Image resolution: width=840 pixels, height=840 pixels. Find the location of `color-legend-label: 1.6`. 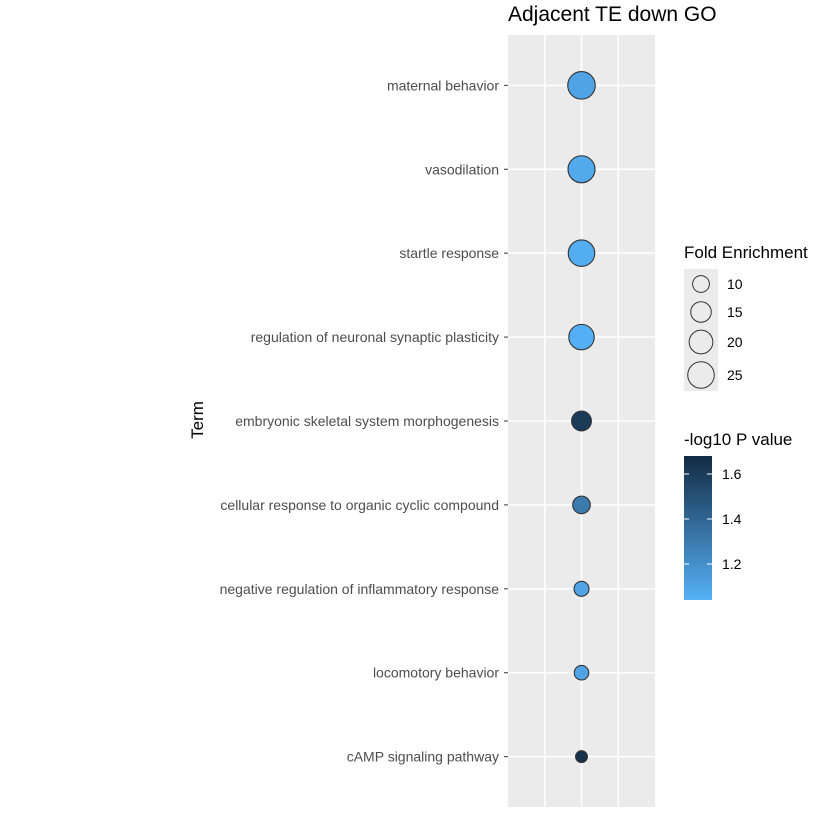

color-legend-label: 1.6 is located at coordinates (732, 474).